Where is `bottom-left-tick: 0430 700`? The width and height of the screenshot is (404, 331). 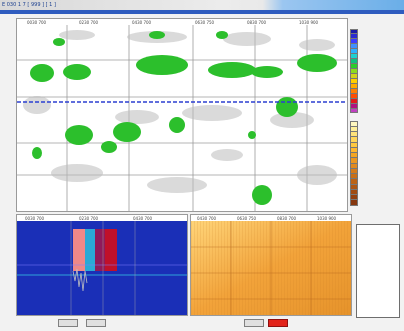 bottom-left-tick: 0430 700 is located at coordinates (143, 218).